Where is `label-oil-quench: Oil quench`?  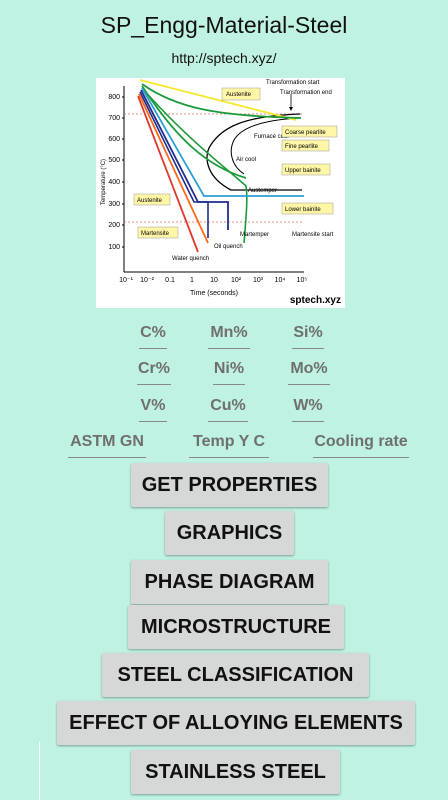 label-oil-quench: Oil quench is located at coordinates (228, 247).